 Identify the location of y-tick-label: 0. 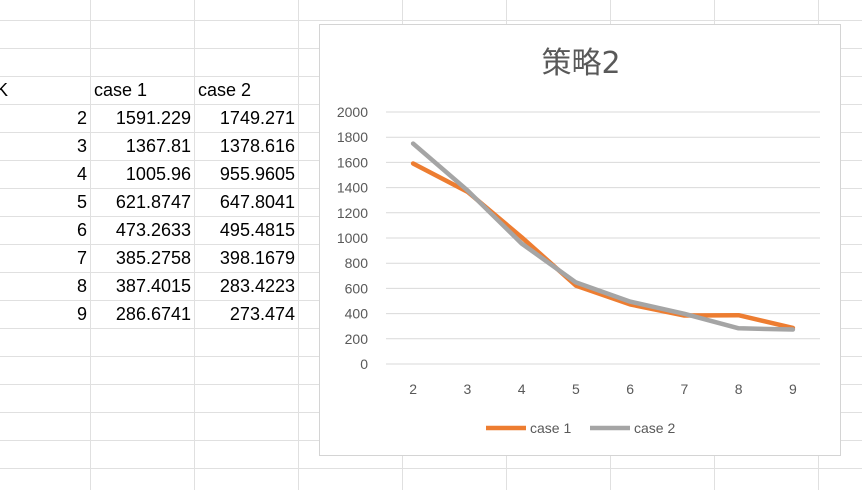
(364, 364).